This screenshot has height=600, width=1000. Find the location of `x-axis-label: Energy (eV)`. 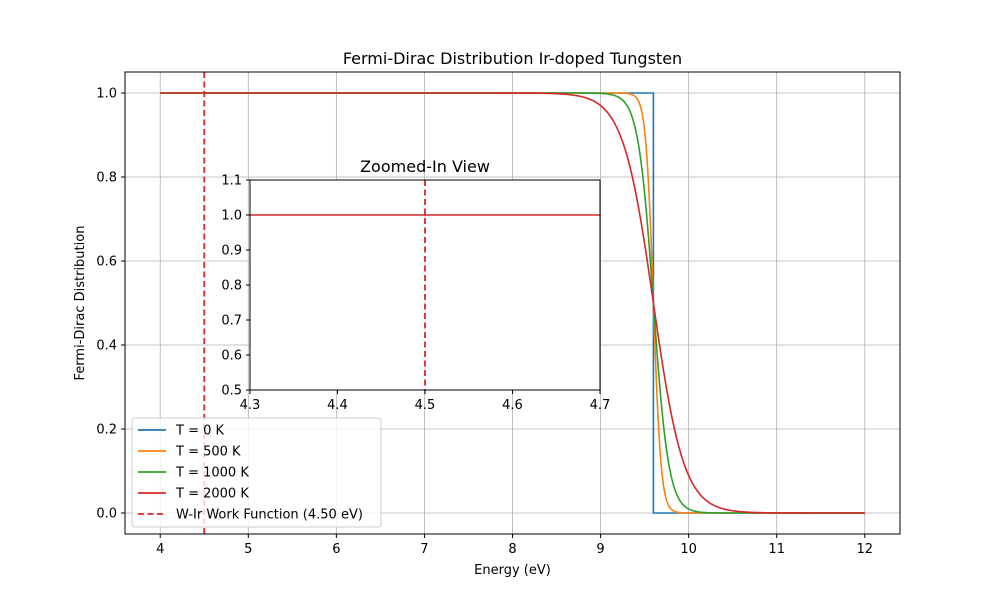

x-axis-label: Energy (eV) is located at coordinates (512, 570).